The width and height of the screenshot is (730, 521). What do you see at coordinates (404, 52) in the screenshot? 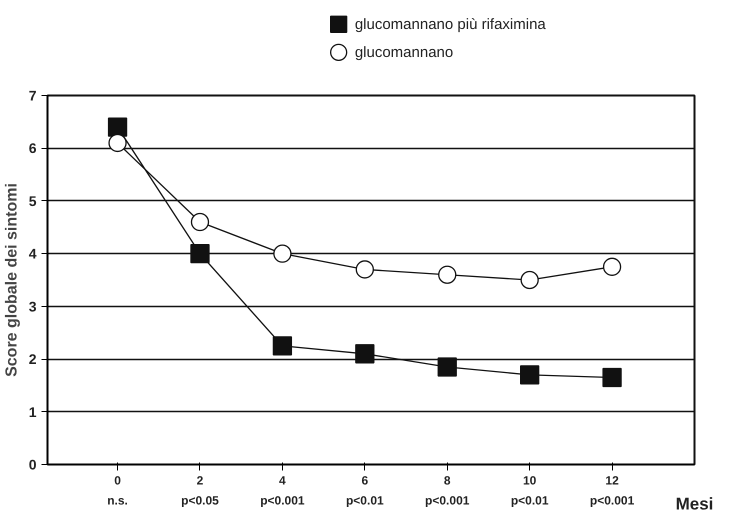
I see `legend-label: glucomannano` at bounding box center [404, 52].